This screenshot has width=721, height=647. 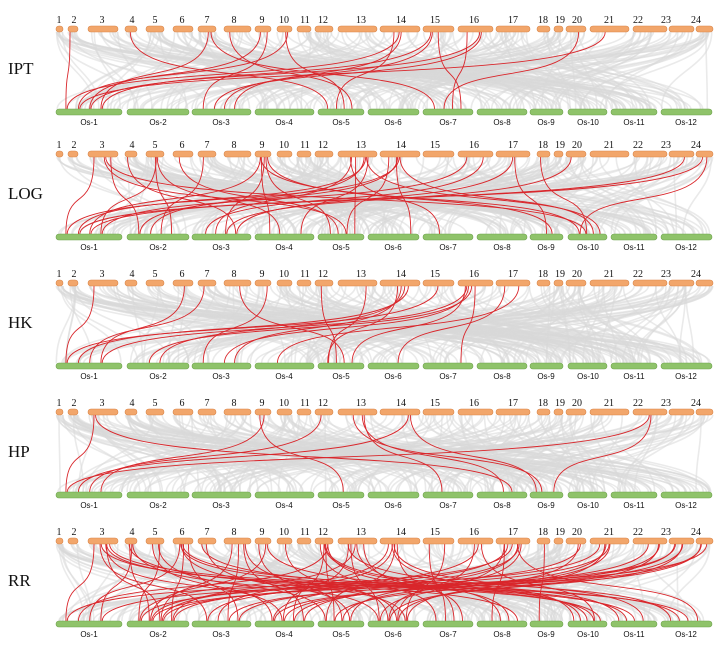 I want to click on top-chromosome-label: 5, so click(x=155, y=20).